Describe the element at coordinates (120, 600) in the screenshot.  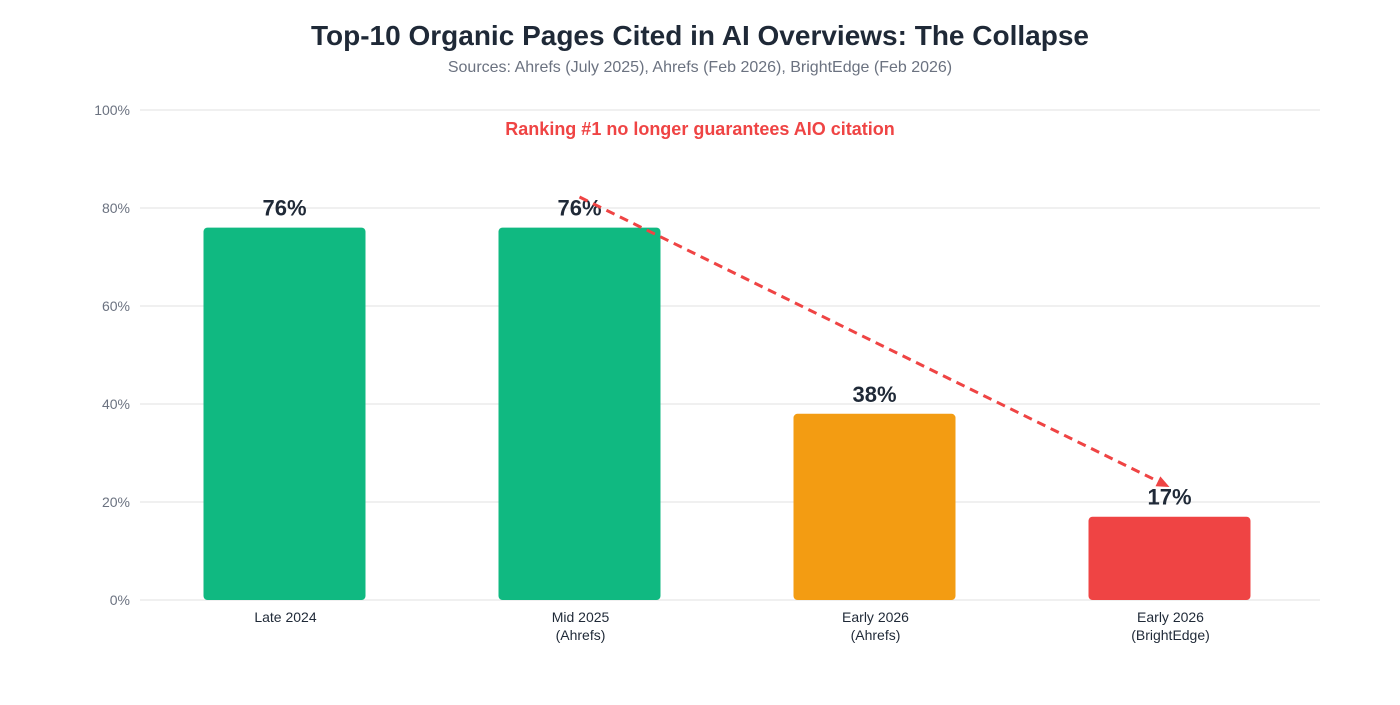
I see `y-tick-label: 0%` at that location.